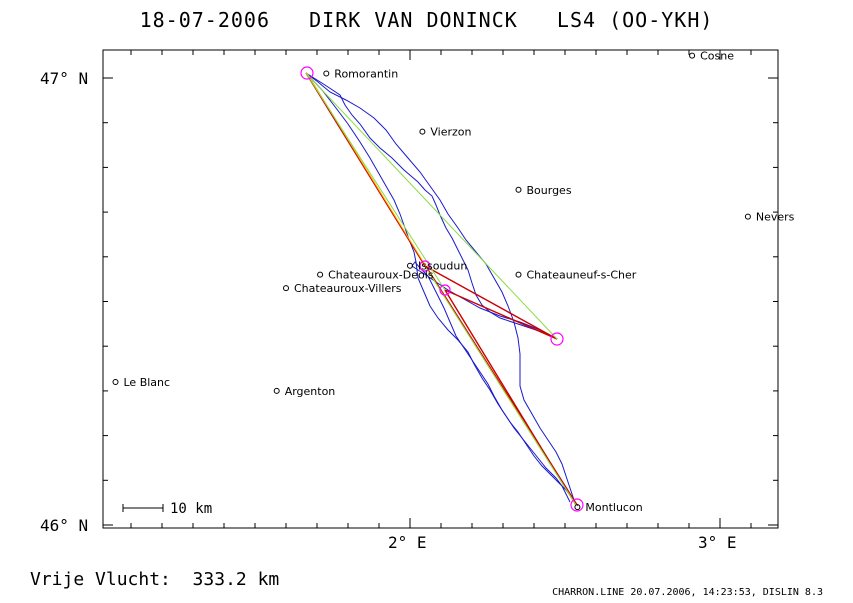  I want to click on town-label: Cosne, so click(717, 56).